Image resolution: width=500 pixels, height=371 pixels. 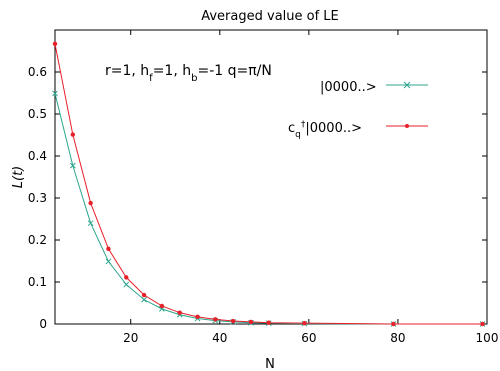 What do you see at coordinates (219, 338) in the screenshot?
I see `x-tick-label: 40` at bounding box center [219, 338].